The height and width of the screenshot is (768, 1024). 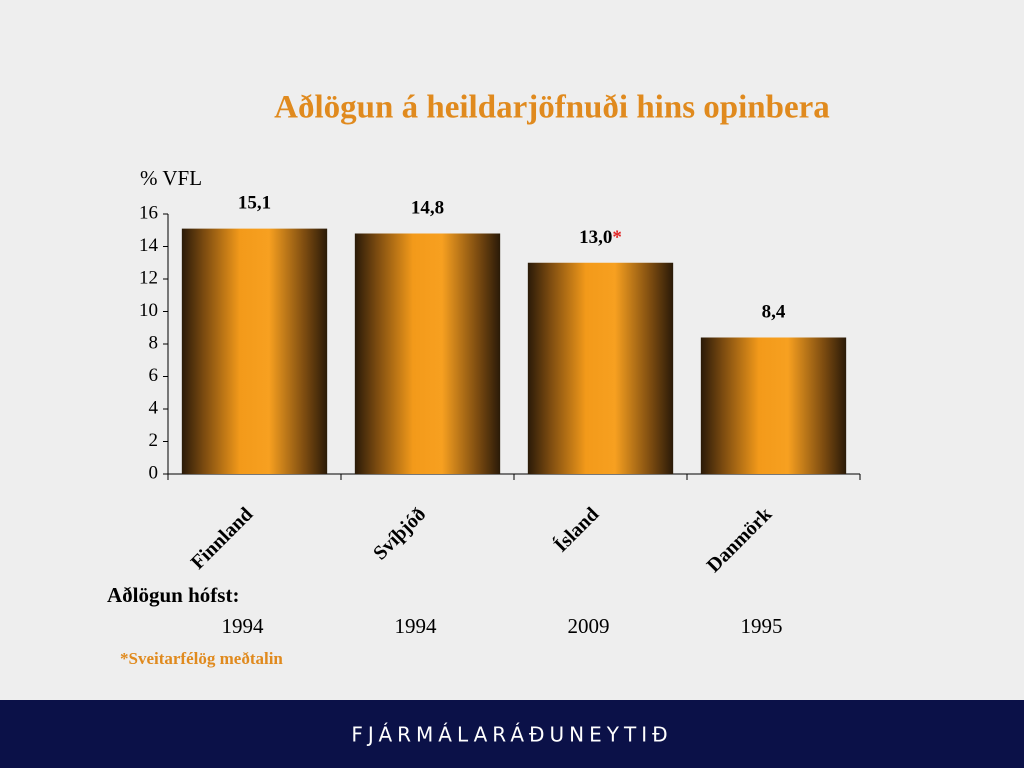 I want to click on value-label-text: 13,0, so click(x=595, y=237).